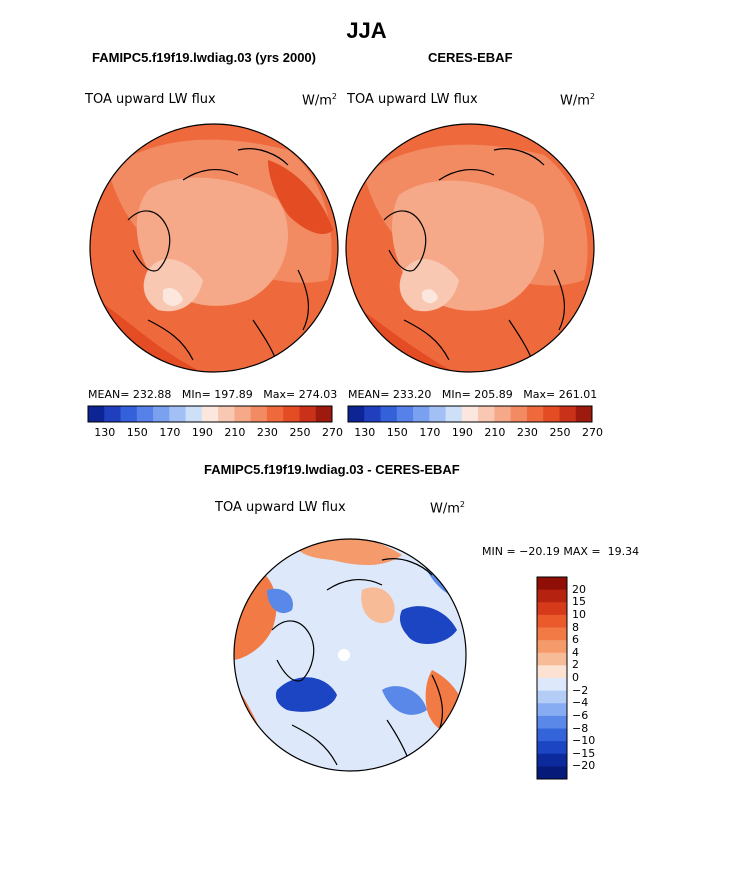 The image size is (733, 882). I want to click on colorbar-border, so click(210, 414).